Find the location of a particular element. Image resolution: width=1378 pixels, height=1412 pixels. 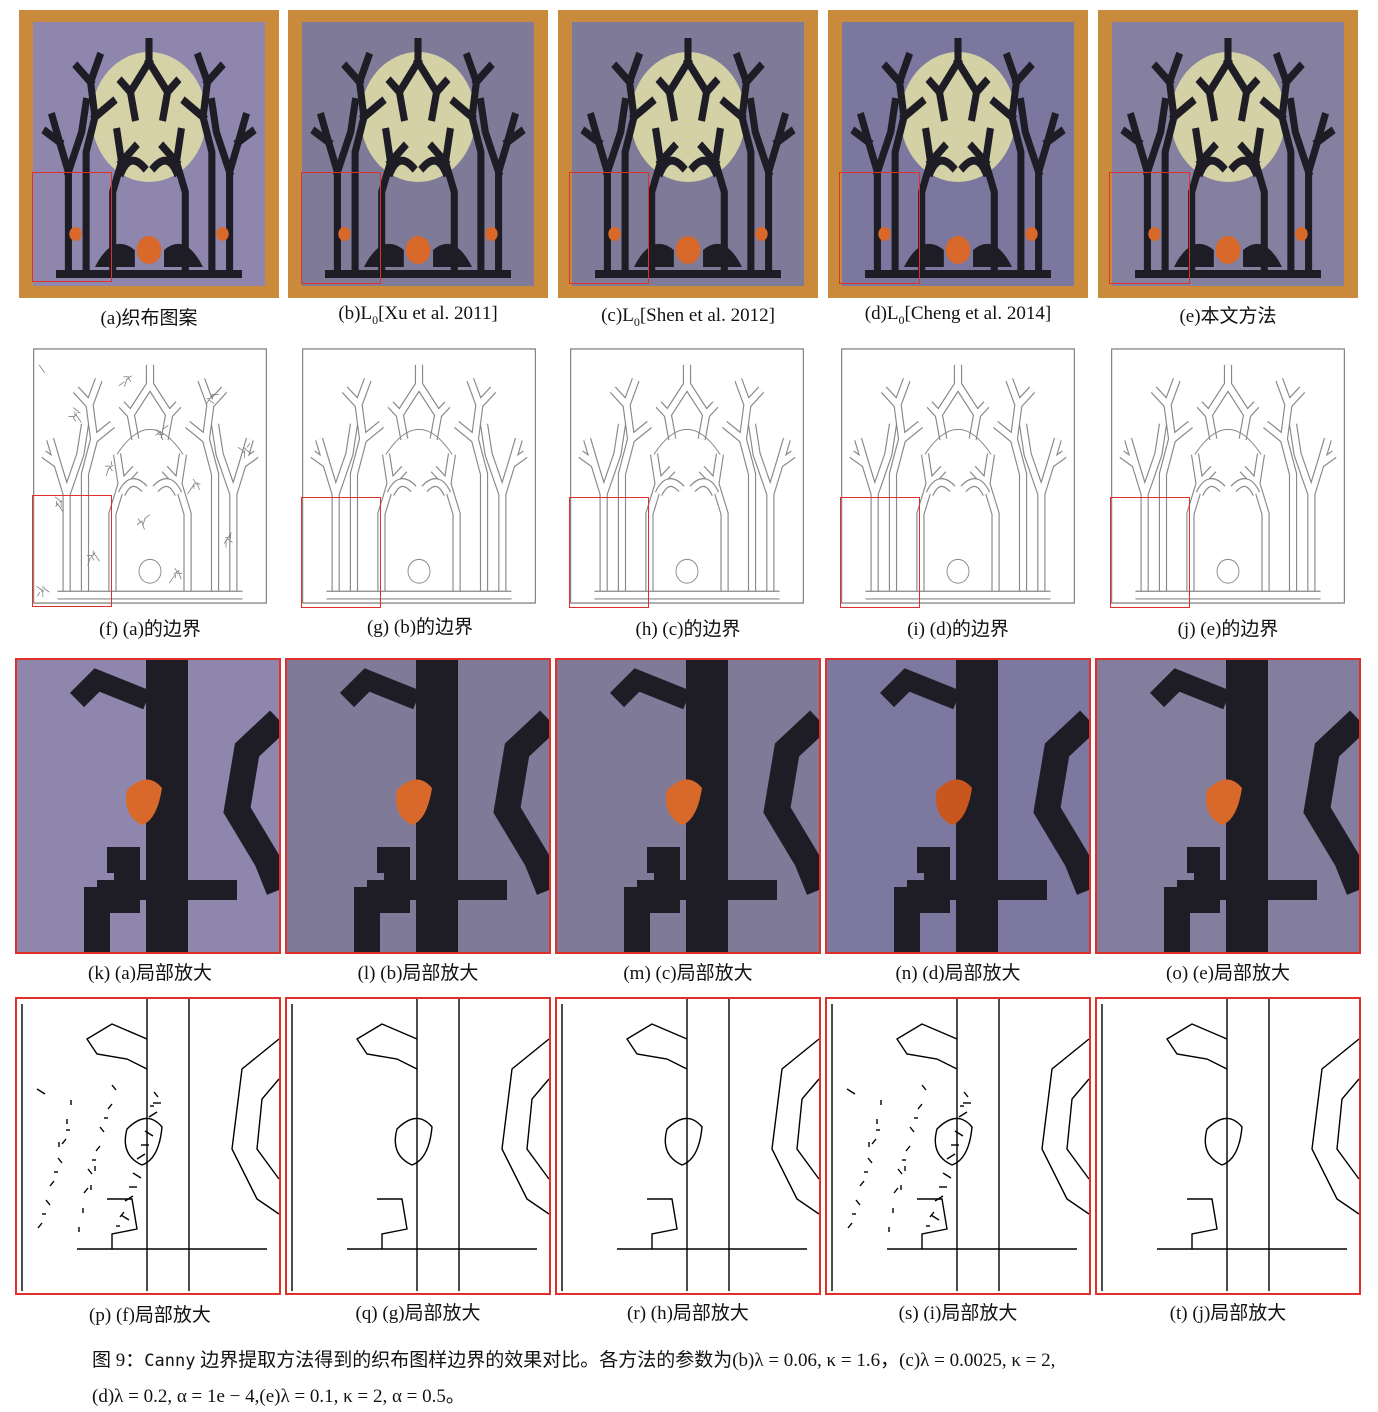

zoom-o is located at coordinates (1228, 806).